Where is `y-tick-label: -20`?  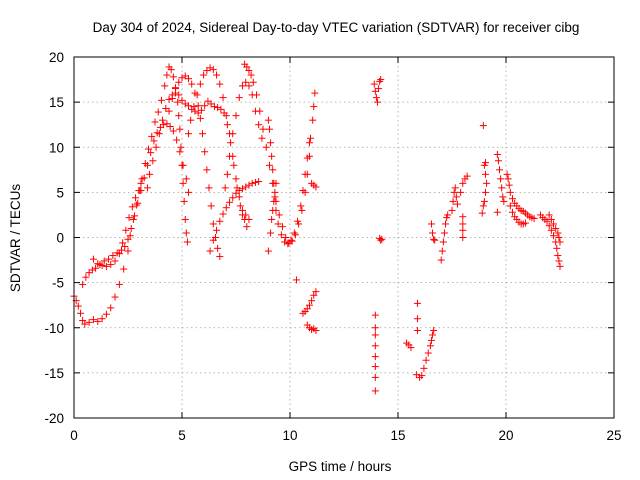 y-tick-label: -20 is located at coordinates (54, 418).